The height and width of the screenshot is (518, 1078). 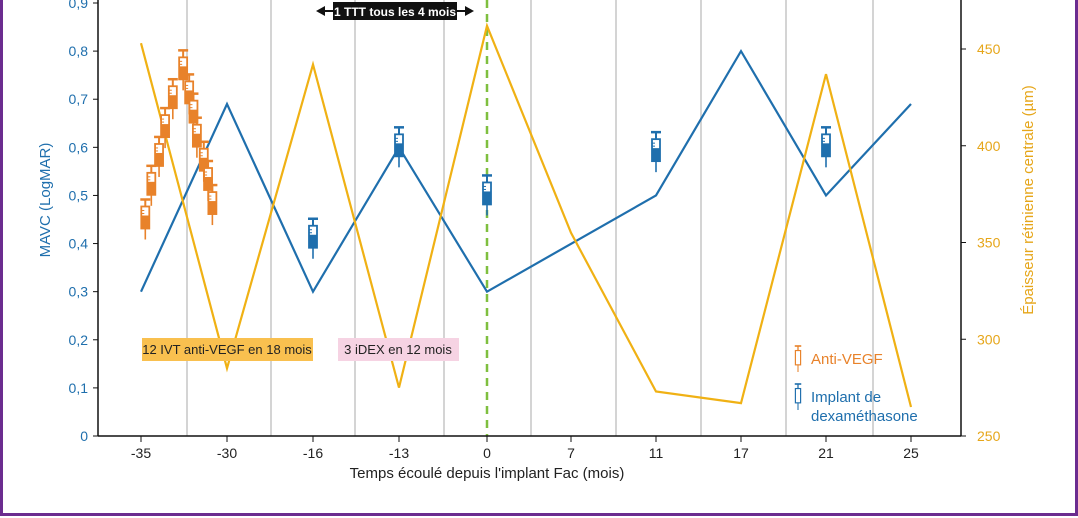 What do you see at coordinates (487, 473) in the screenshot?
I see `x-axis-label: Temps écoulé depuis l'implant Fac (mois)` at bounding box center [487, 473].